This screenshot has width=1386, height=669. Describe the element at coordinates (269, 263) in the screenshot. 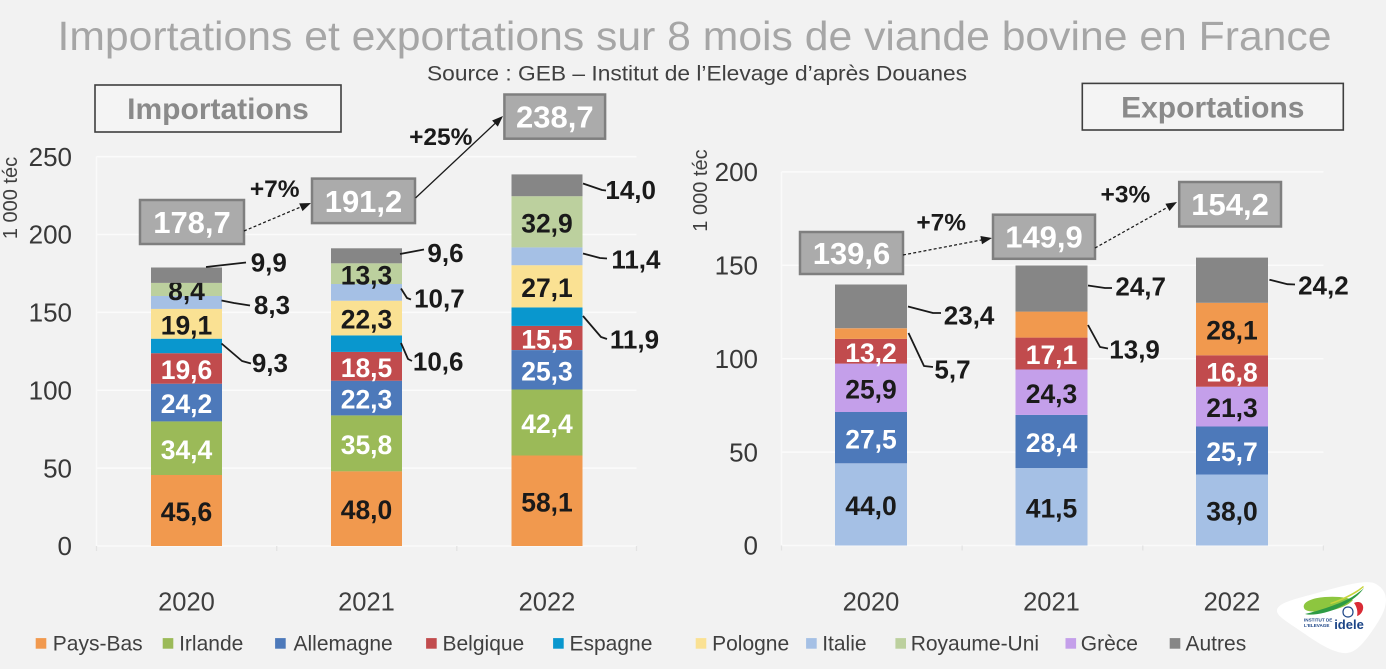

I see `svg-text: 9,9` at that location.